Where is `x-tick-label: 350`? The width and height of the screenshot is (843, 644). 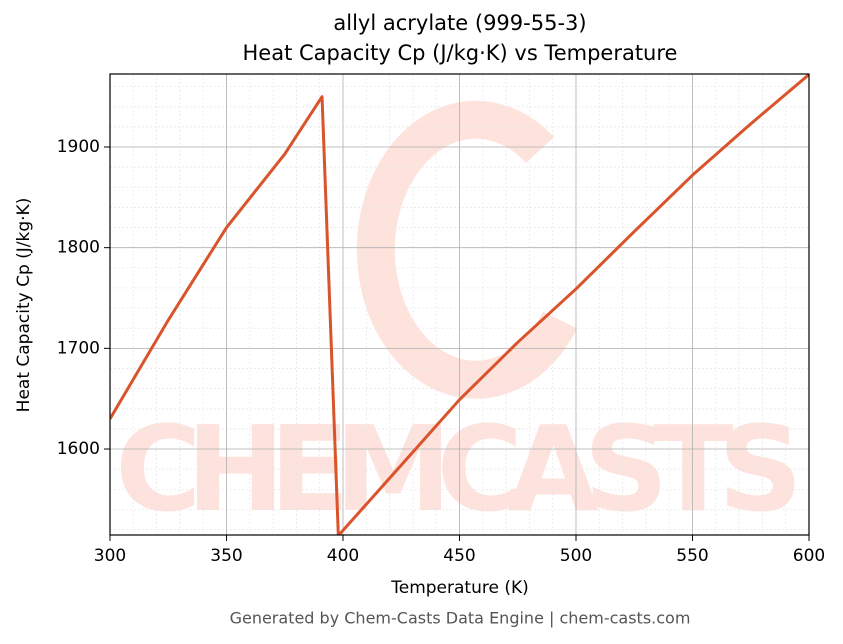 x-tick-label: 350 is located at coordinates (226, 556).